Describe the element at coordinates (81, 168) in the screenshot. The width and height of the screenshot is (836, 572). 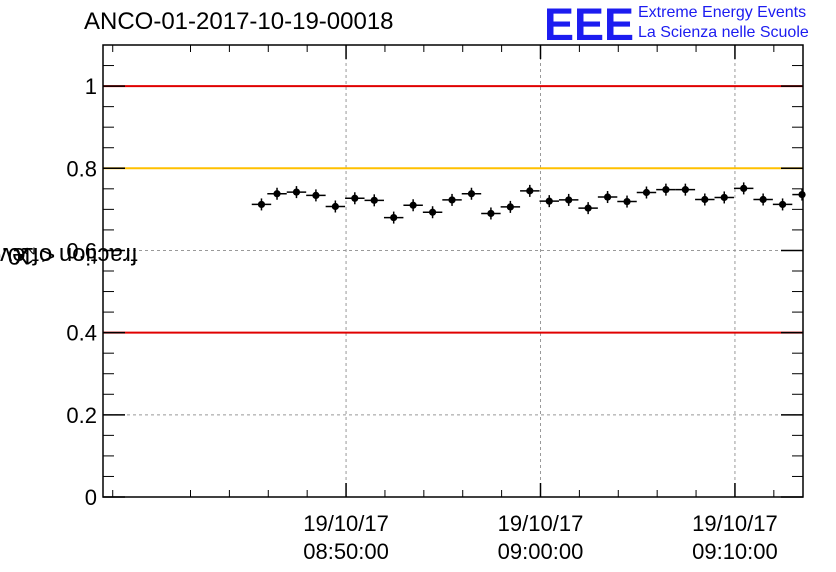
I see `y-tick-label: 0.8` at that location.